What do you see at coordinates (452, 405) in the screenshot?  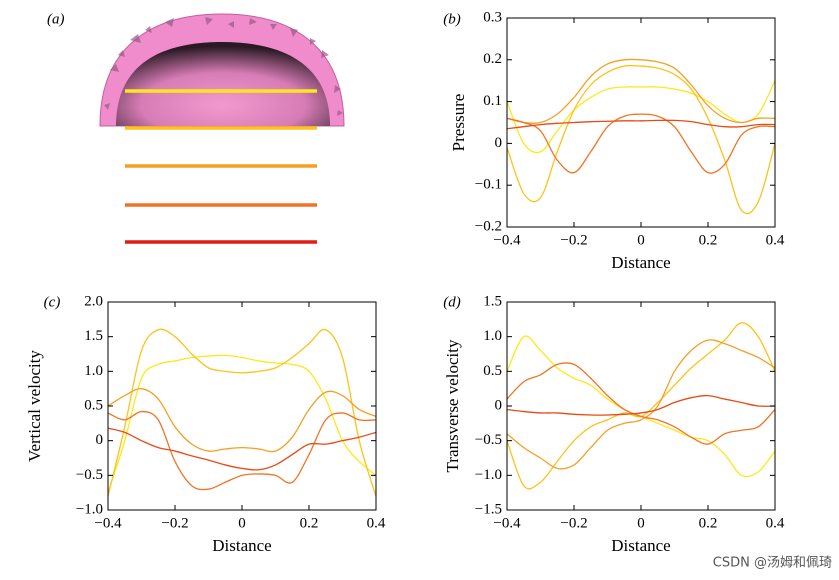 I see `y-axis-label: Transverse velocity` at bounding box center [452, 405].